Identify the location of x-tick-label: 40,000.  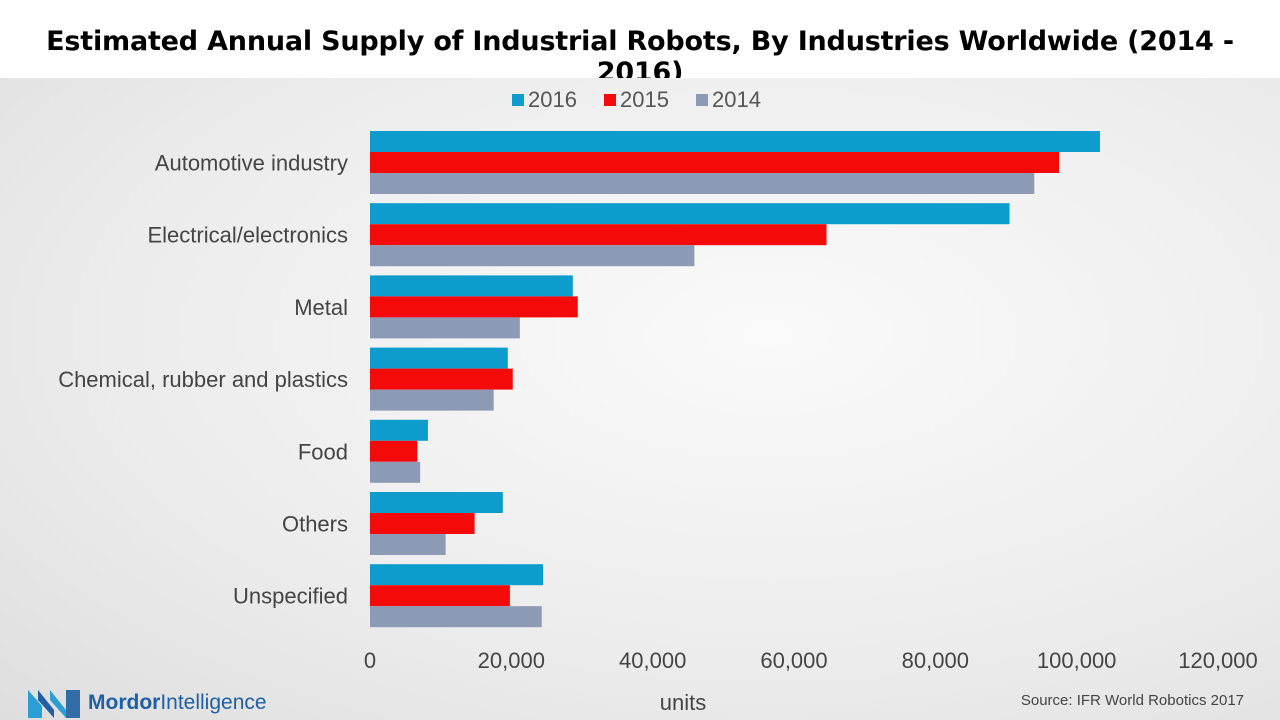
(652, 660).